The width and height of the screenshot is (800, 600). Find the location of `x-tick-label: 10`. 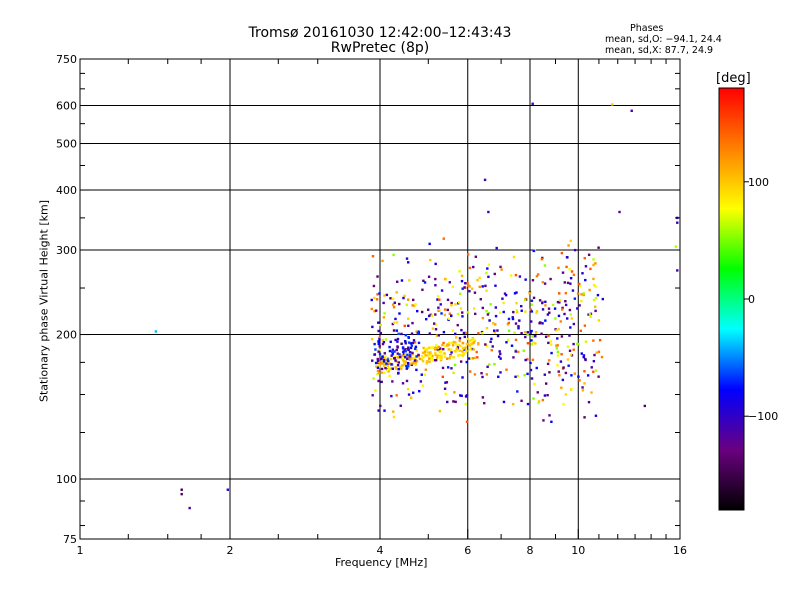

x-tick-label: 10 is located at coordinates (578, 550).